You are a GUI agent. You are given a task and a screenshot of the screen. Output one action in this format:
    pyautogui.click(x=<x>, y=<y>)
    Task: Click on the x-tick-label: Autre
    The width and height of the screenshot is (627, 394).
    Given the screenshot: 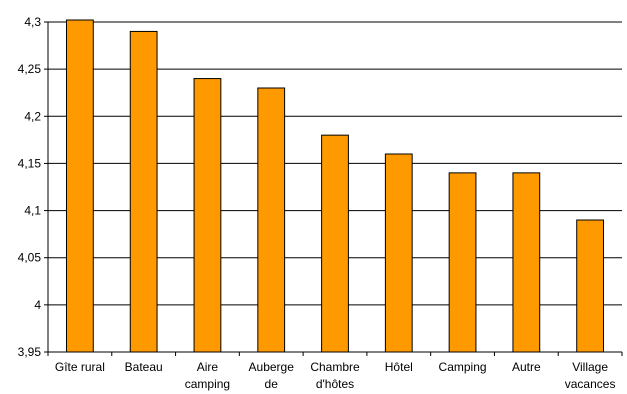 What is the action you would take?
    pyautogui.click(x=526, y=367)
    